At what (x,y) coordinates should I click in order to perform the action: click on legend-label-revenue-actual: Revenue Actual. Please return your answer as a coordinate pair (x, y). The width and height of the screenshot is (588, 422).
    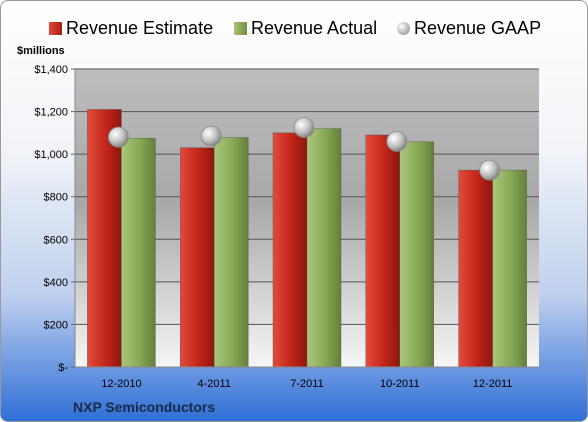
    Looking at the image, I should click on (314, 27).